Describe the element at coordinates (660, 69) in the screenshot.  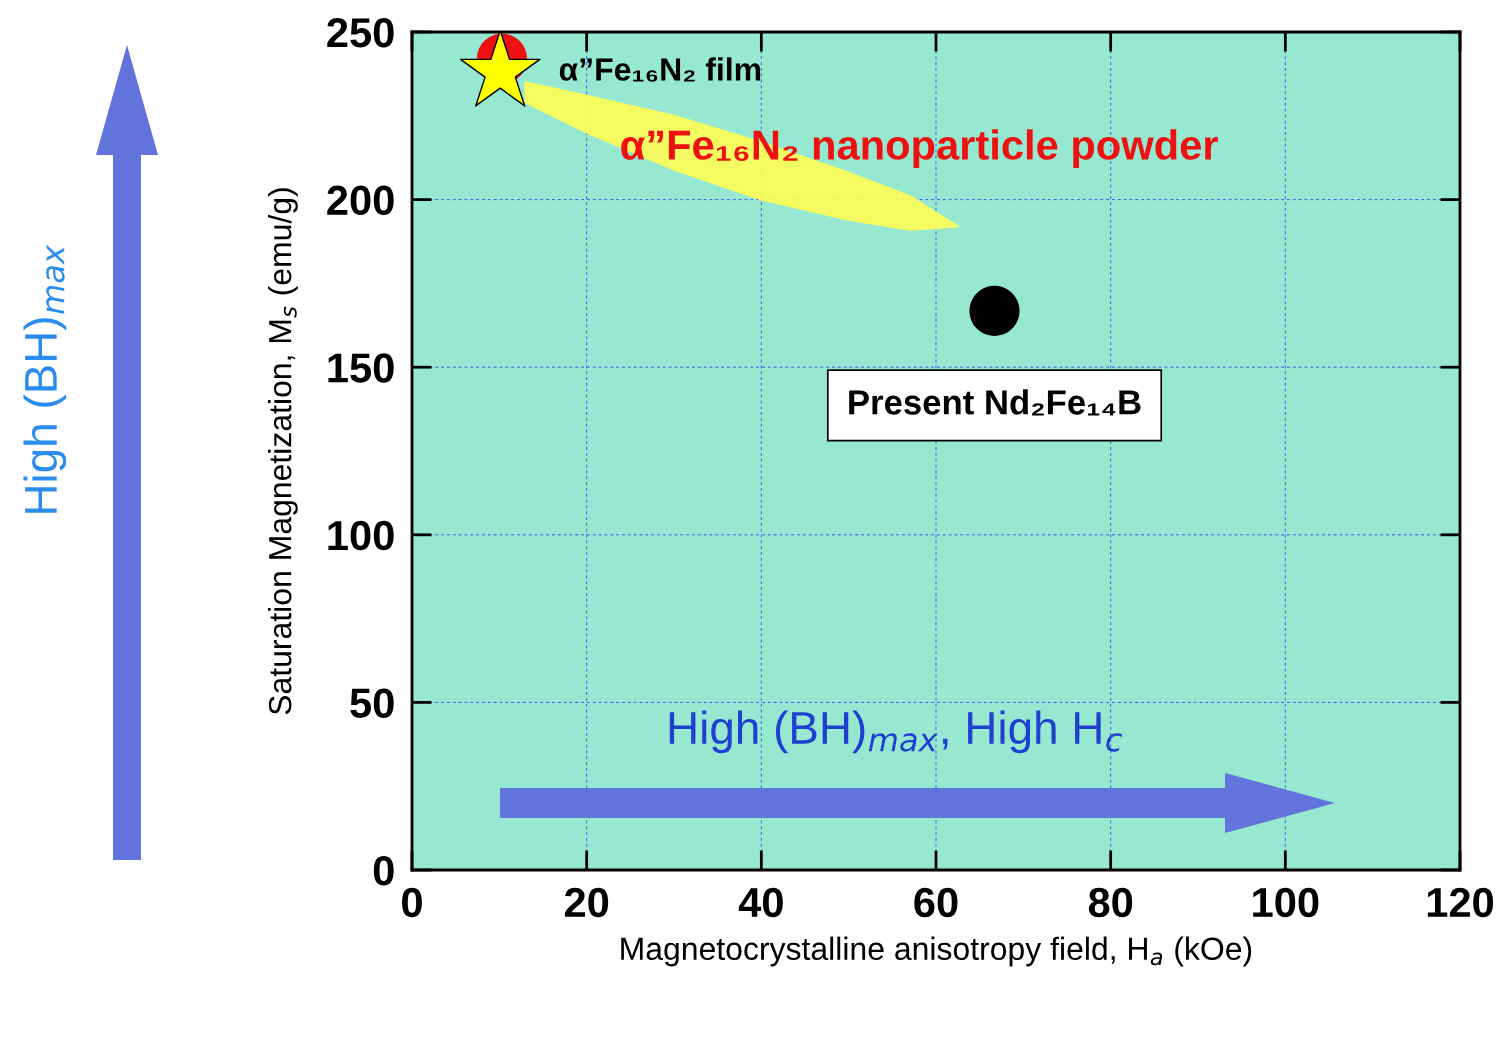
I see `annotation: α”Fe₁₆N₂ film` at that location.